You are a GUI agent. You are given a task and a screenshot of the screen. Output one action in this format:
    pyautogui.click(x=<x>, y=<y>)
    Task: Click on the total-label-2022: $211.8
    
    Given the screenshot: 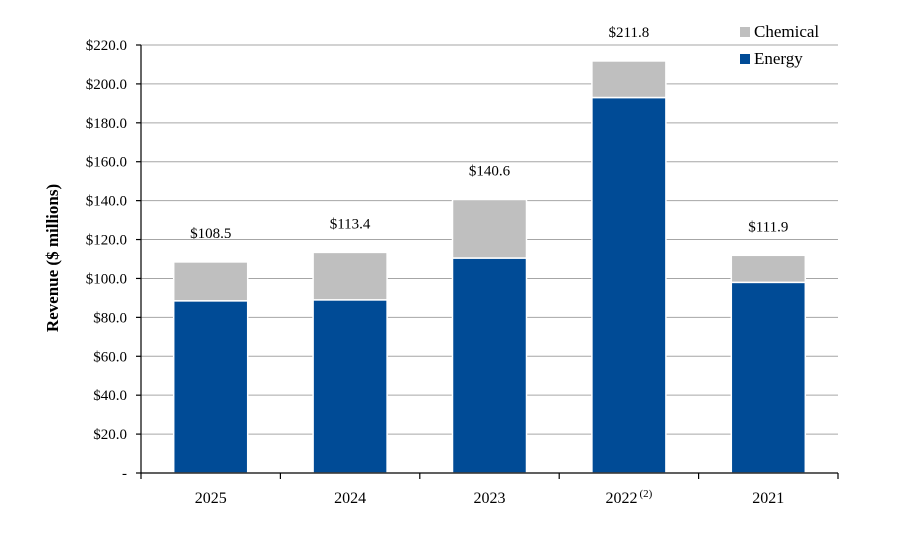 What is the action you would take?
    pyautogui.click(x=629, y=33)
    